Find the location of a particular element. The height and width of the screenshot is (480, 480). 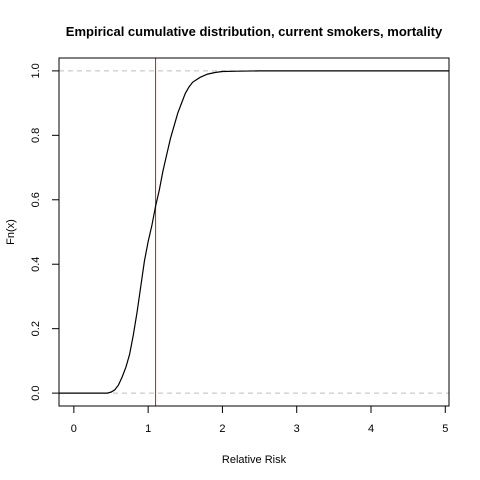

y-tick-label: 1.0 is located at coordinates (36, 70).